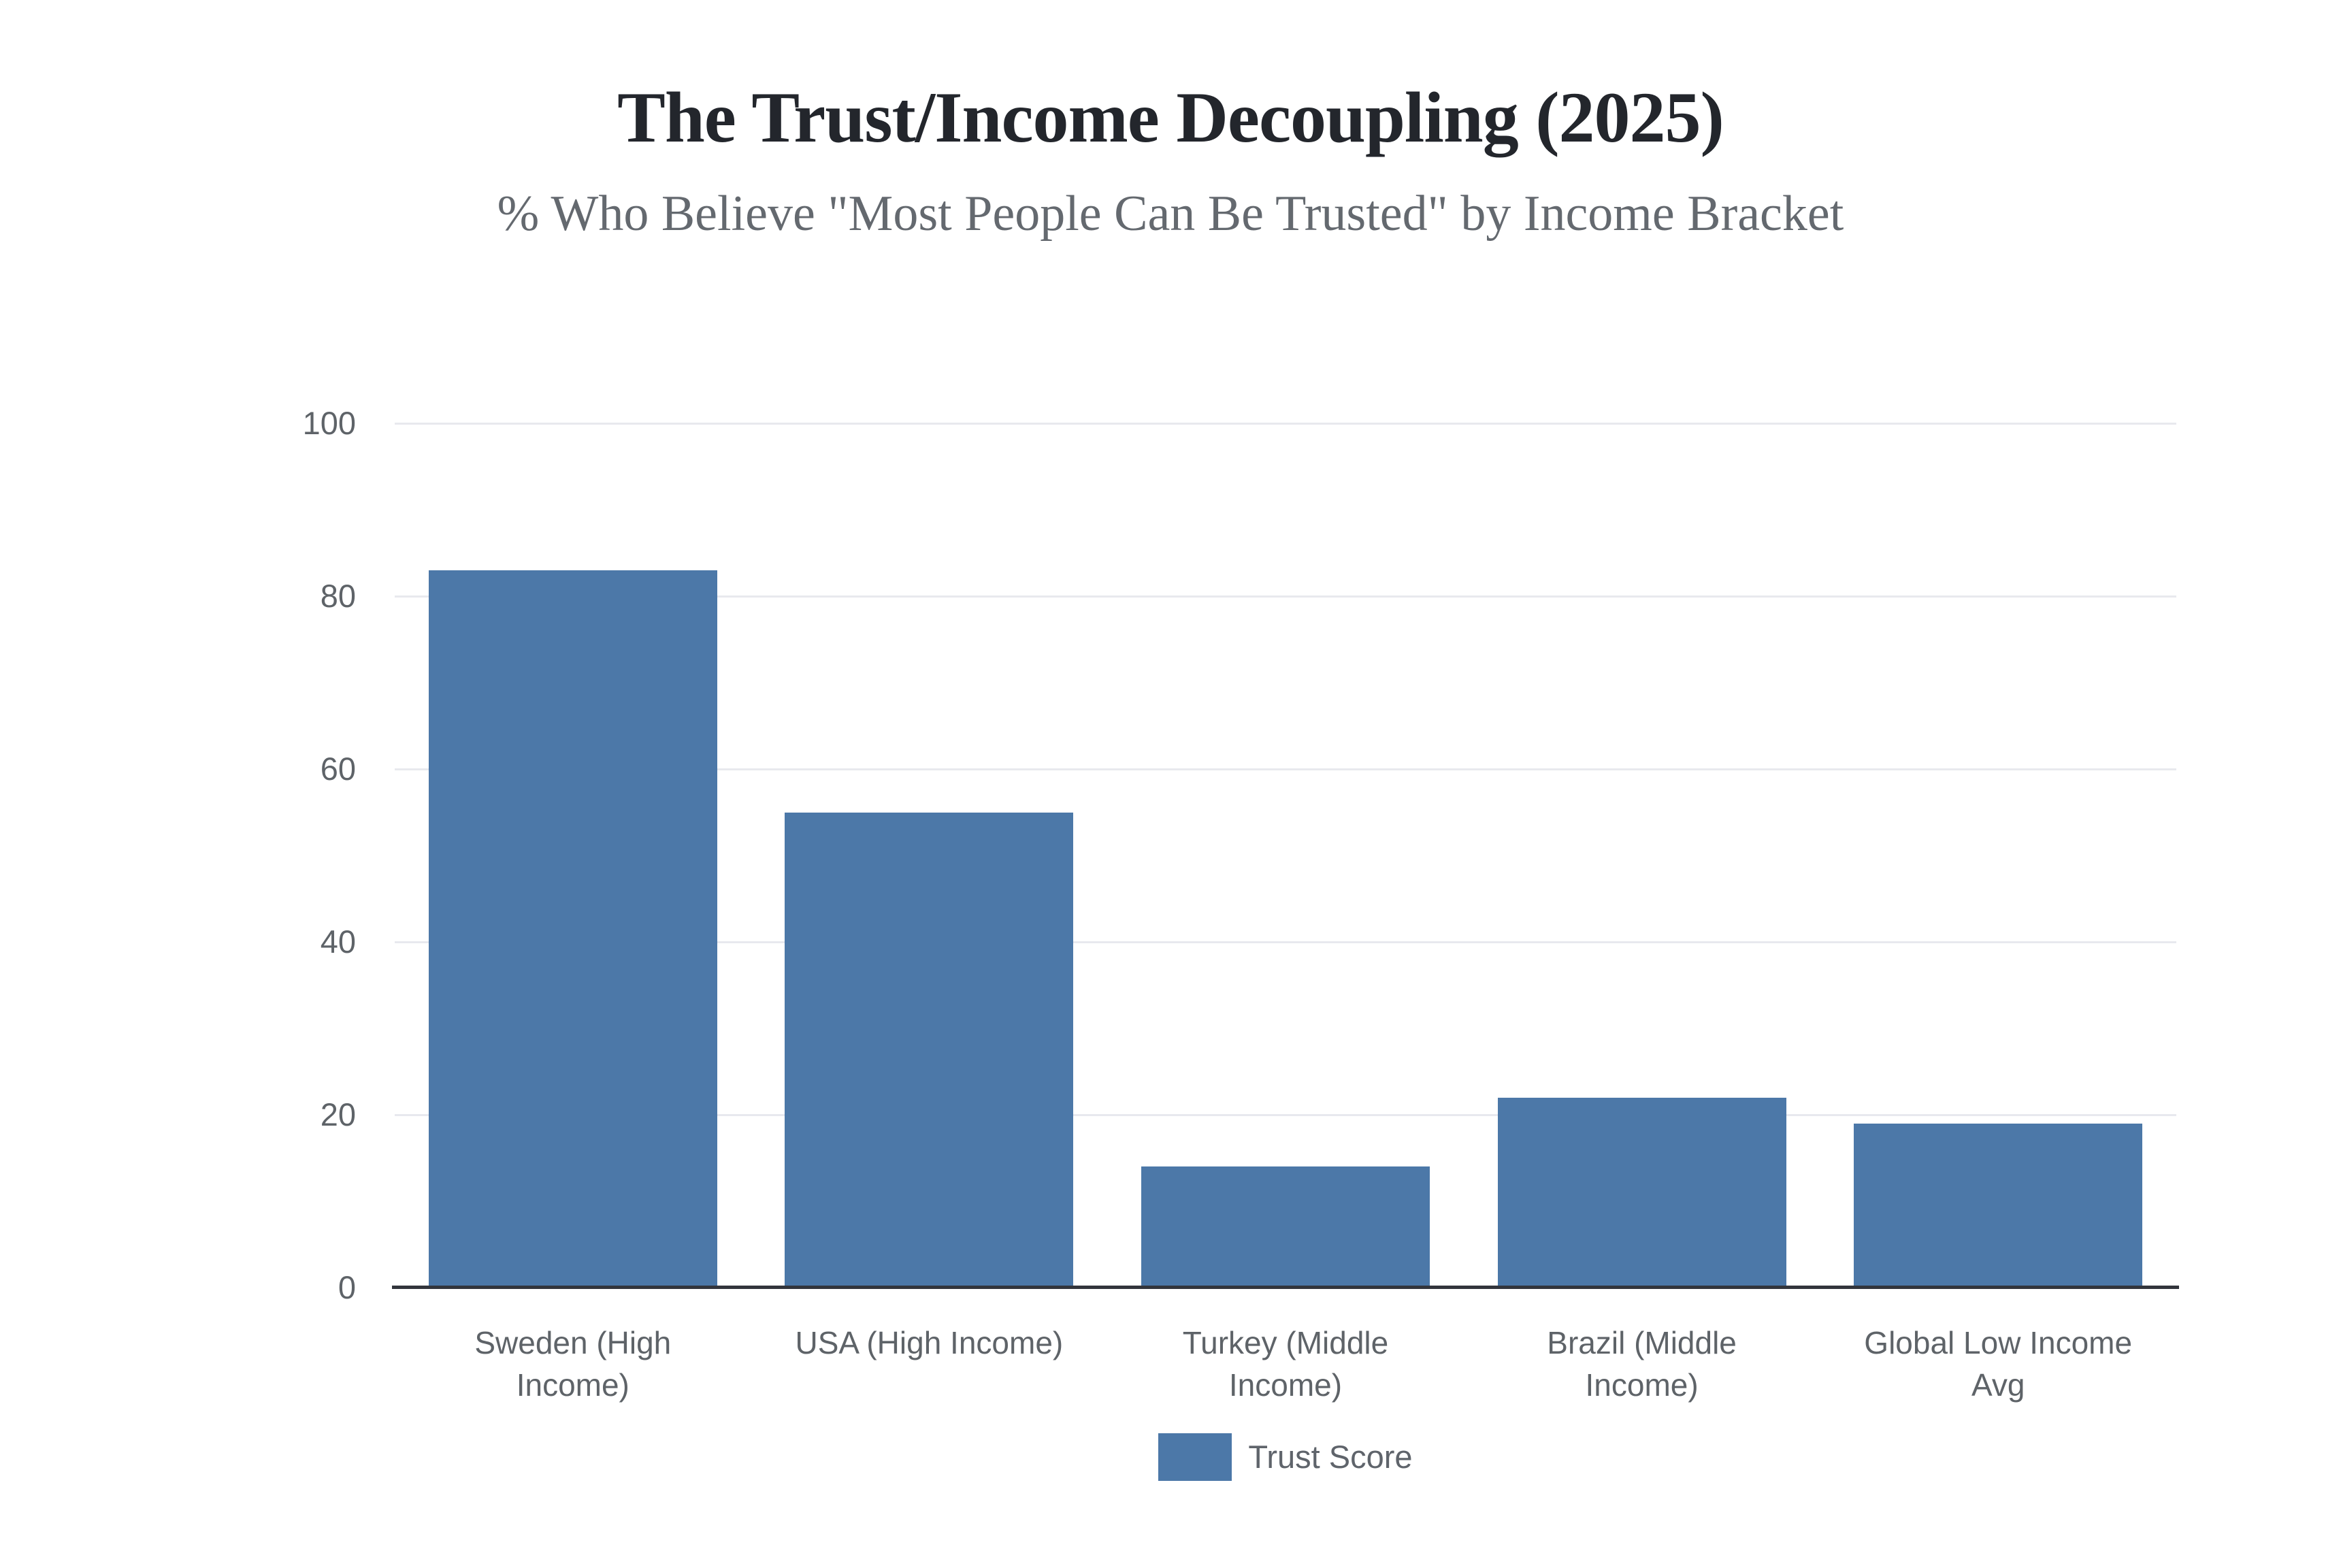  What do you see at coordinates (1285, 1227) in the screenshot?
I see `bar-turkey-middle-income` at bounding box center [1285, 1227].